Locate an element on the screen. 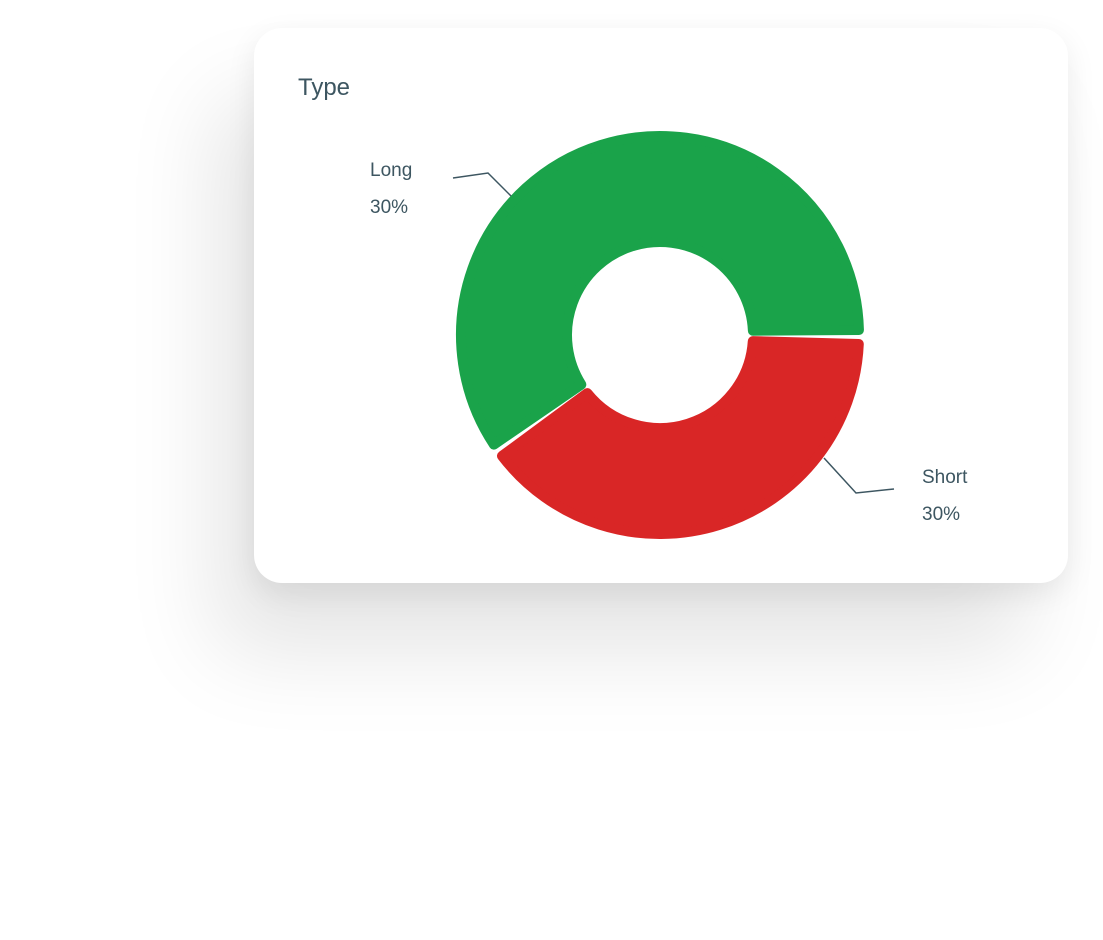  label-short-value: 30% is located at coordinates (941, 514).